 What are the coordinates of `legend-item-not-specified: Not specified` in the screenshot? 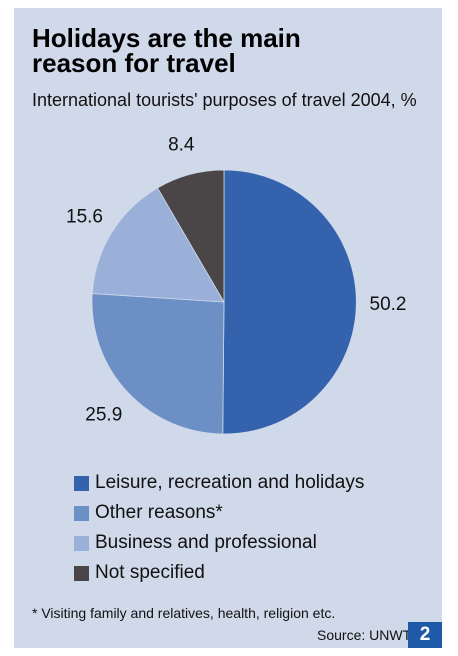 It's located at (219, 573).